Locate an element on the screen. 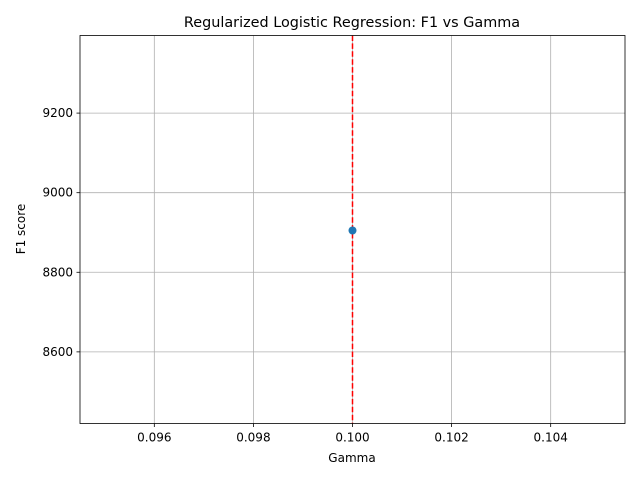  x-tick-label: 0.104 is located at coordinates (551, 438).